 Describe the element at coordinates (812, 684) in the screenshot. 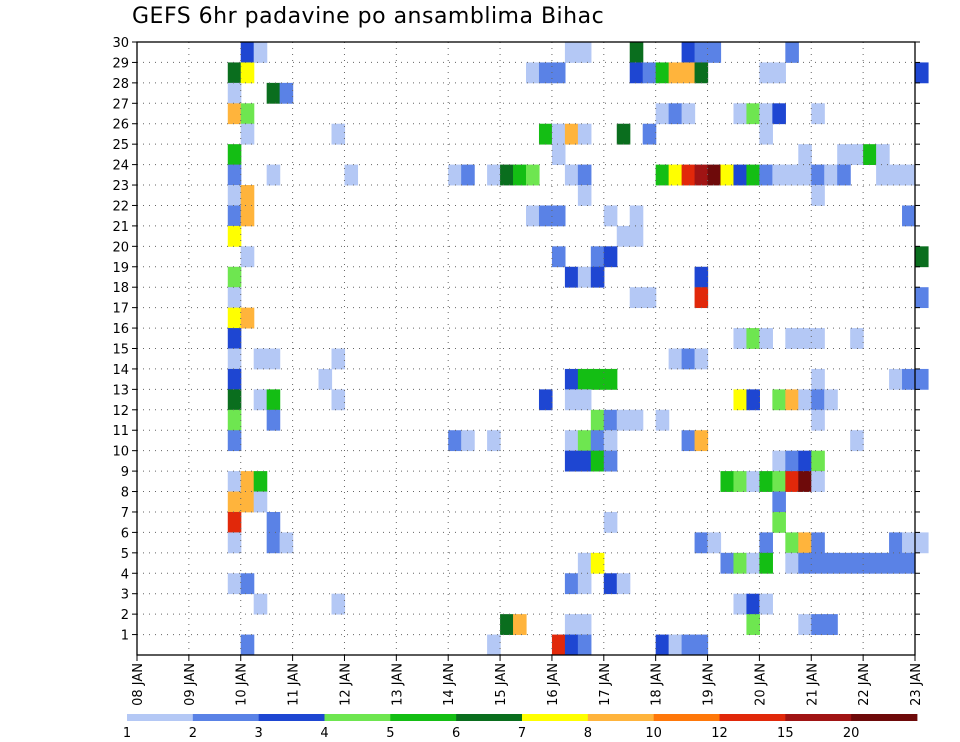

I see `x-tick-label: 21 JAN` at that location.